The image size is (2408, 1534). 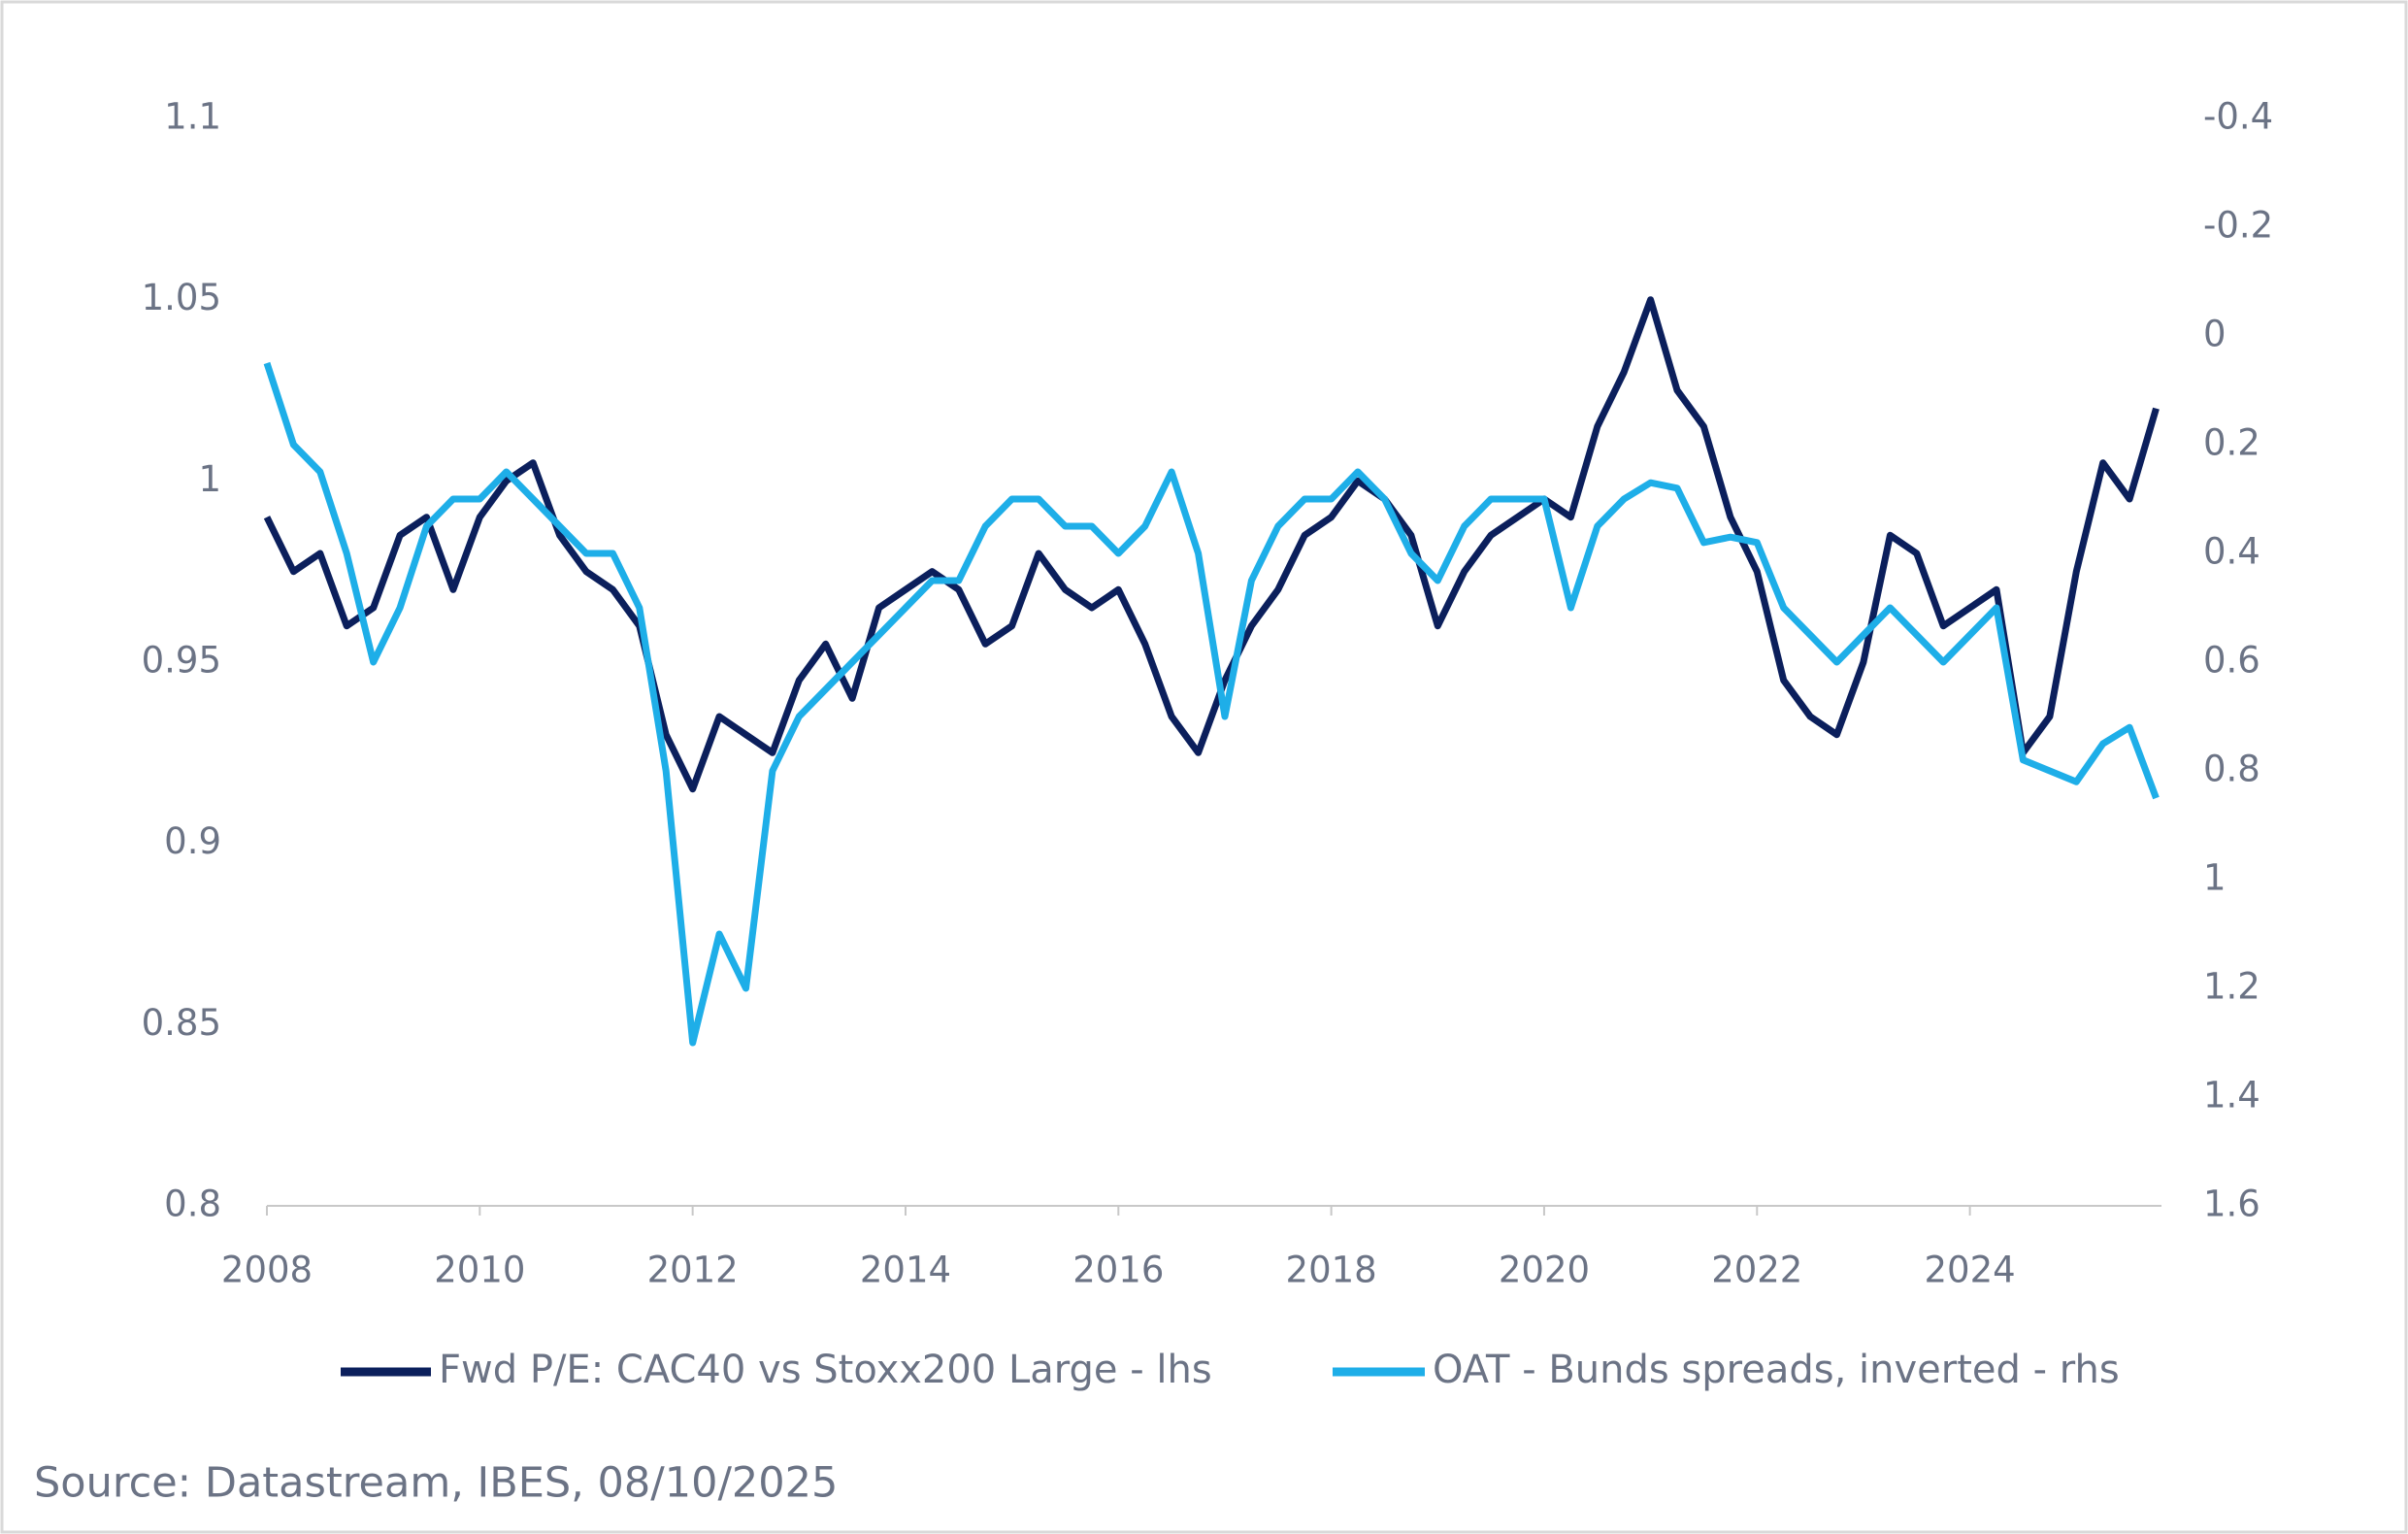 I want to click on y-tick-label: 0.85, so click(x=181, y=1023).